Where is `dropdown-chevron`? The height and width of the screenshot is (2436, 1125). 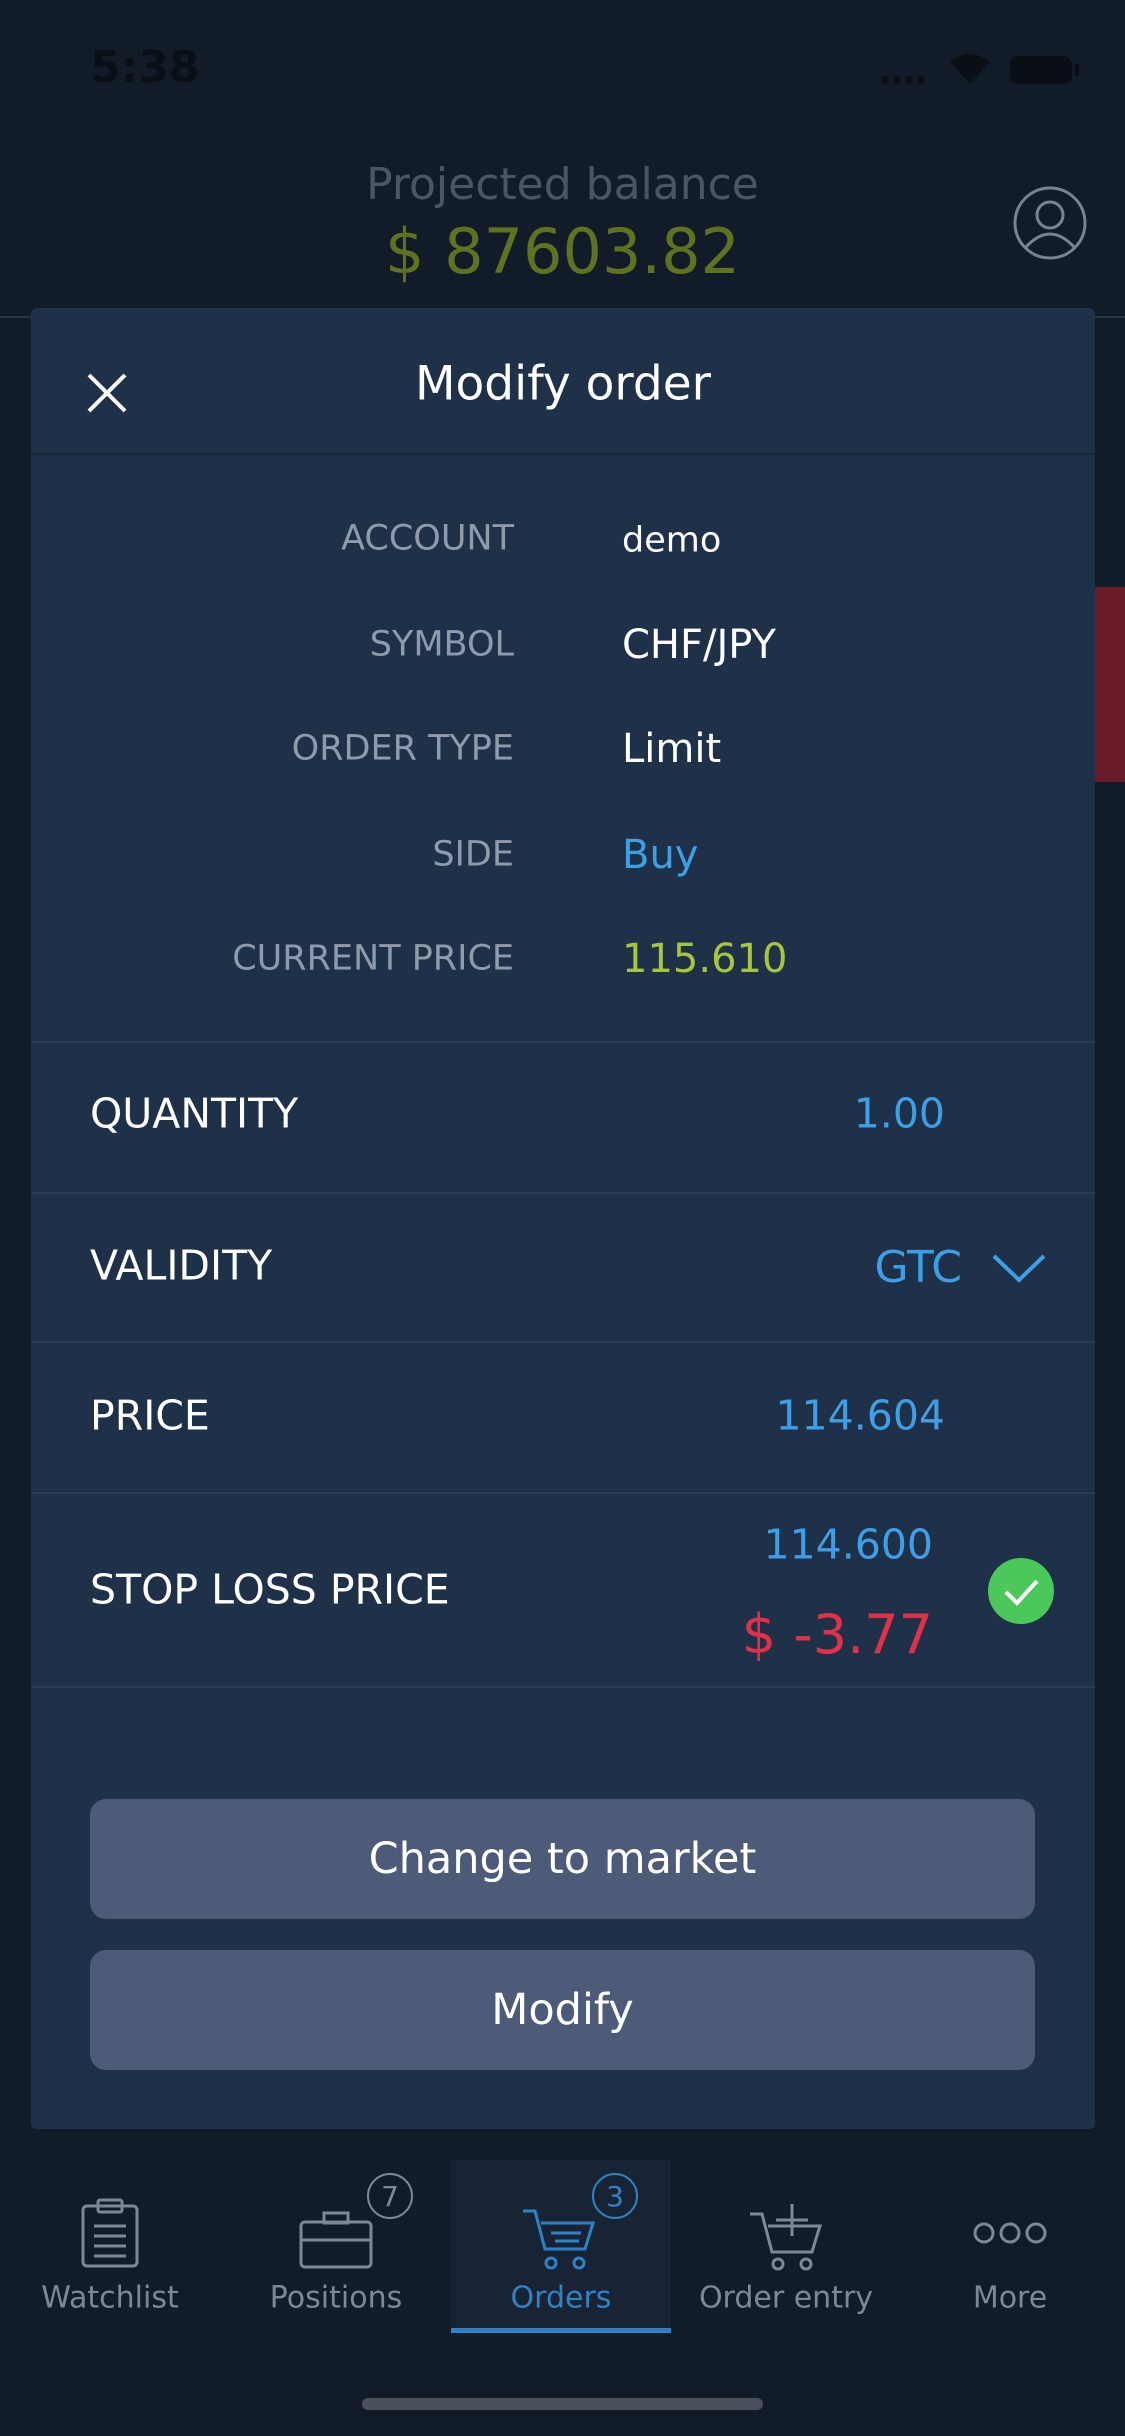 dropdown-chevron is located at coordinates (1019, 1268).